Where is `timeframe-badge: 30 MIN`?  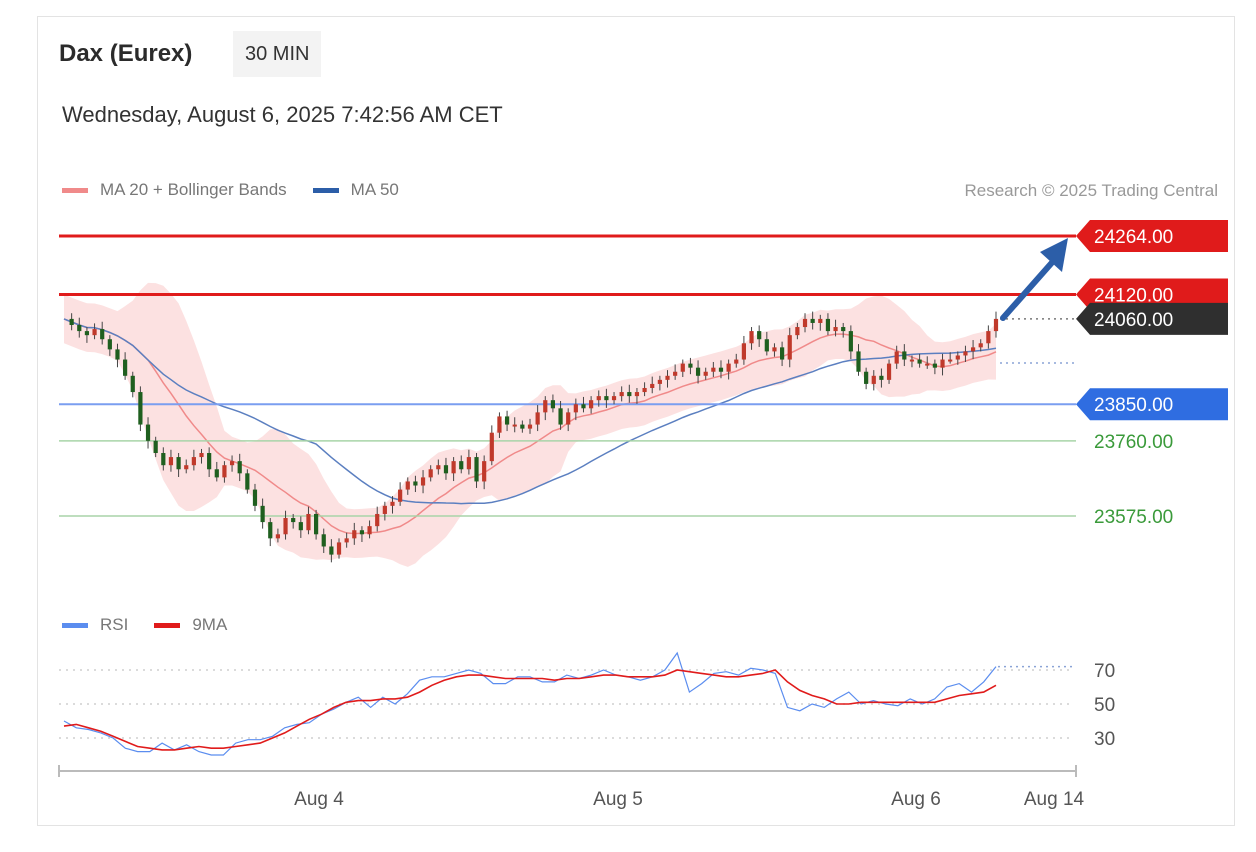
timeframe-badge: 30 MIN is located at coordinates (277, 54).